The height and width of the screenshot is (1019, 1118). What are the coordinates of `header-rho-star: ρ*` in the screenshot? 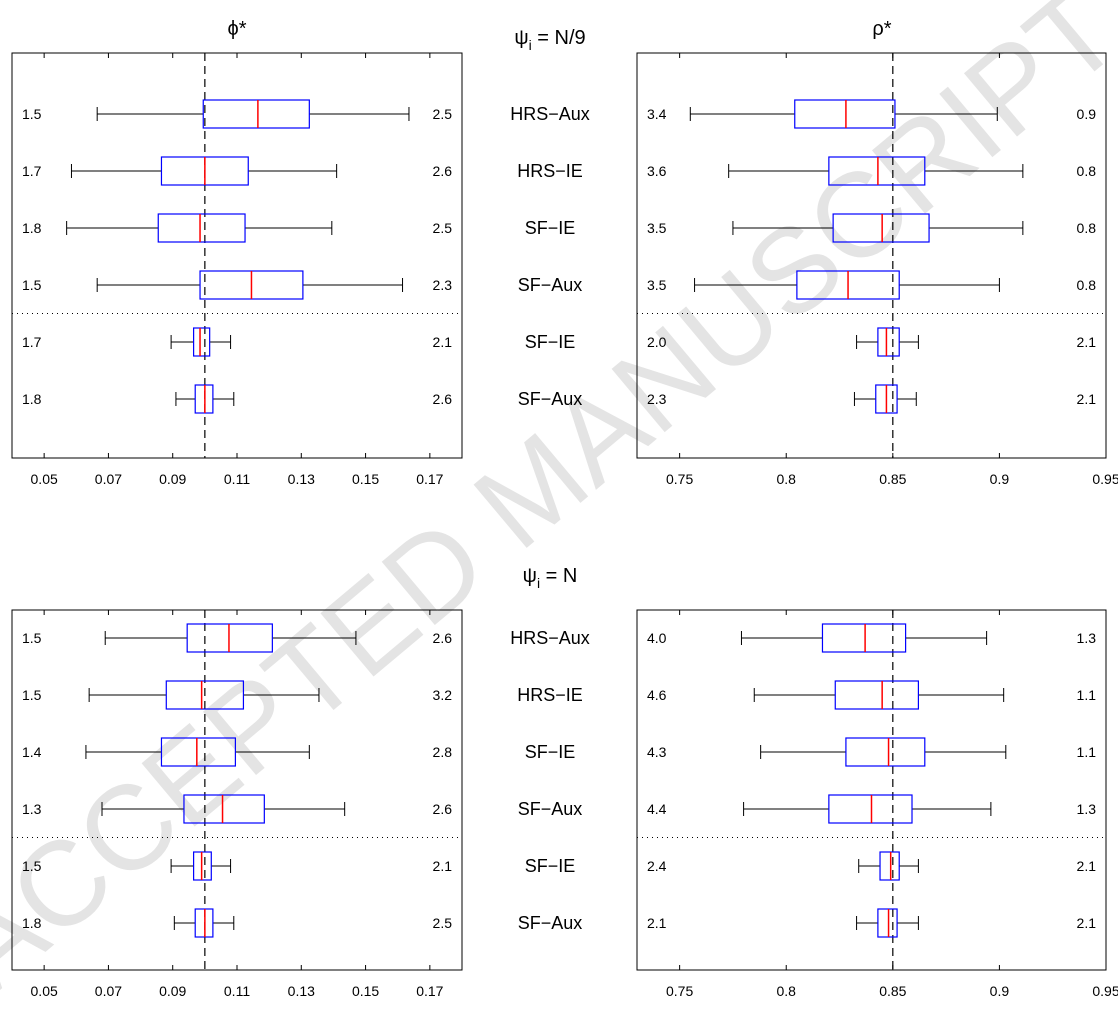 It's located at (881, 29).